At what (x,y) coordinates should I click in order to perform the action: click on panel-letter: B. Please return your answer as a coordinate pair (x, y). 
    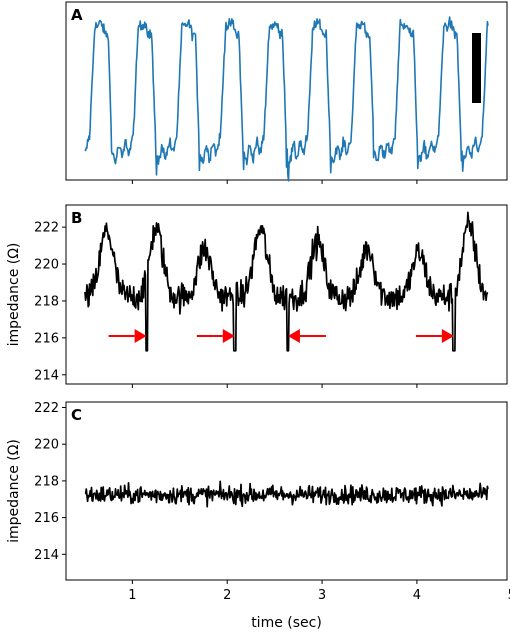
    Looking at the image, I should click on (76, 218).